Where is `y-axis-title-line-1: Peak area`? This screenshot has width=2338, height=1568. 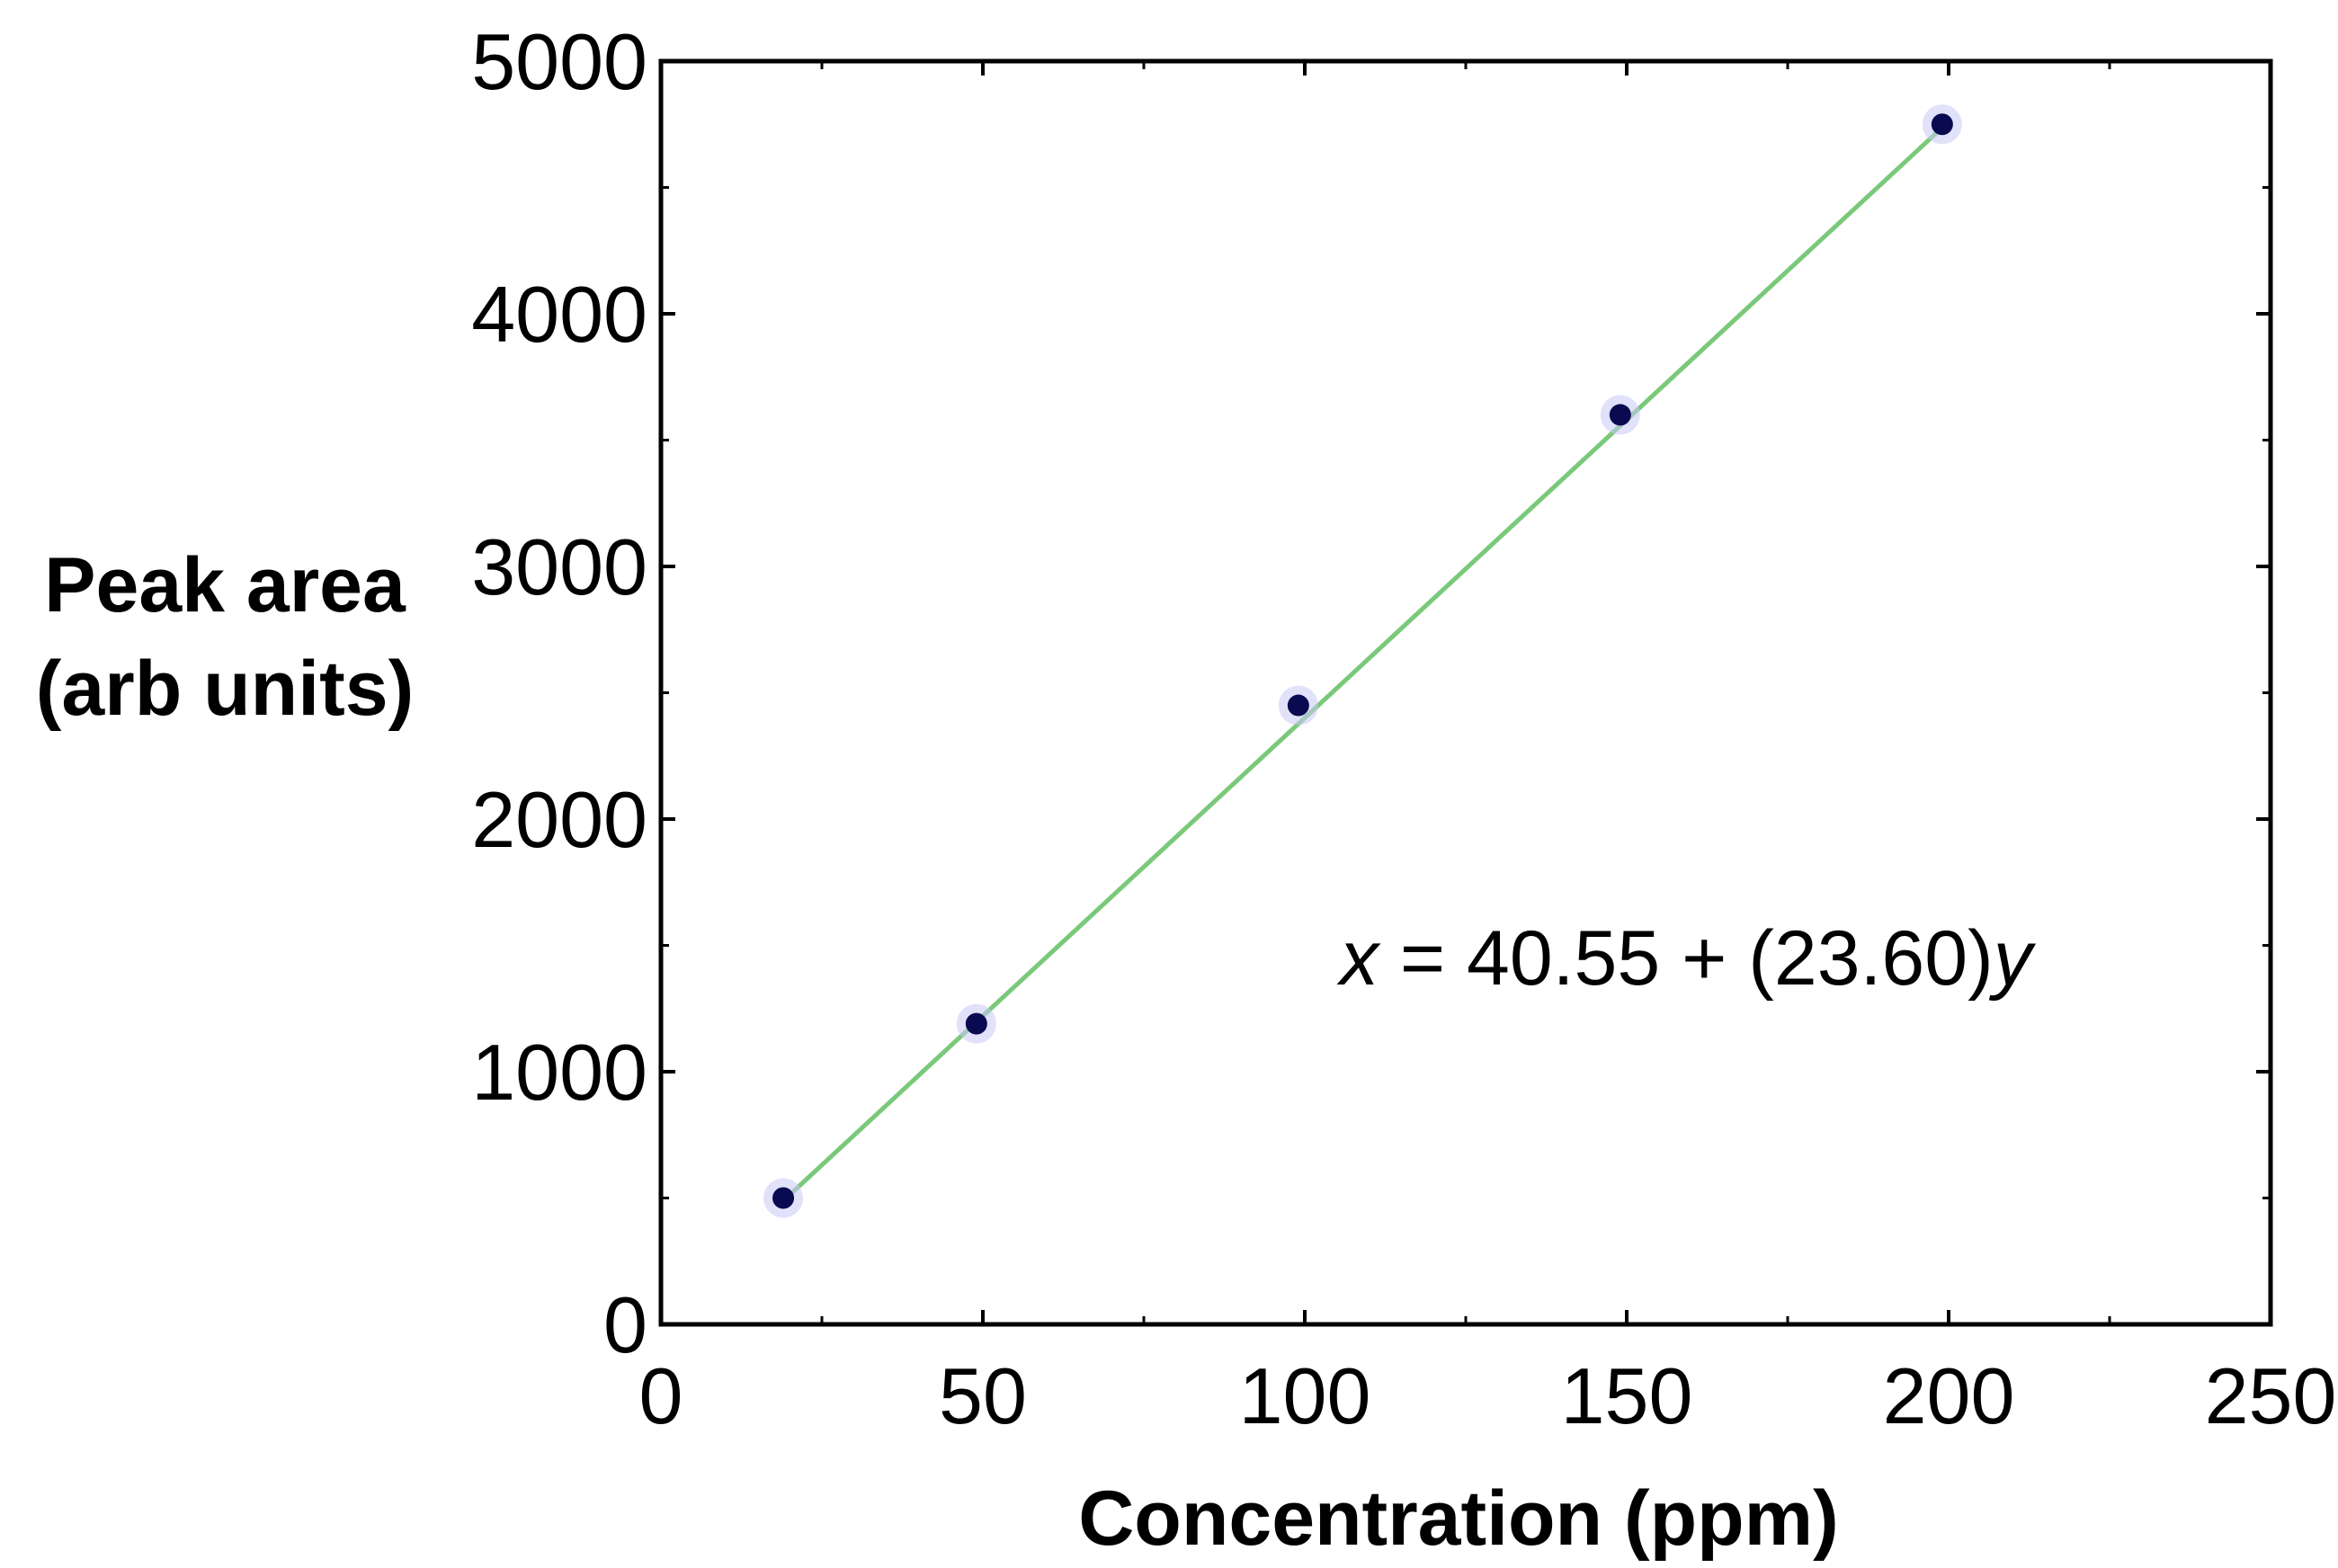 y-axis-title-line-1: Peak area is located at coordinates (225, 585).